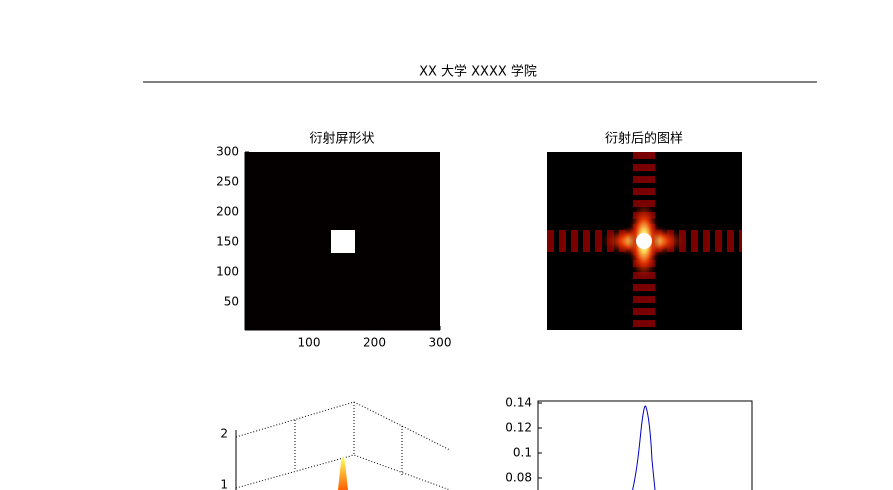 The image size is (893, 490). Describe the element at coordinates (224, 484) in the screenshot. I see `z-tick-label: 1` at that location.